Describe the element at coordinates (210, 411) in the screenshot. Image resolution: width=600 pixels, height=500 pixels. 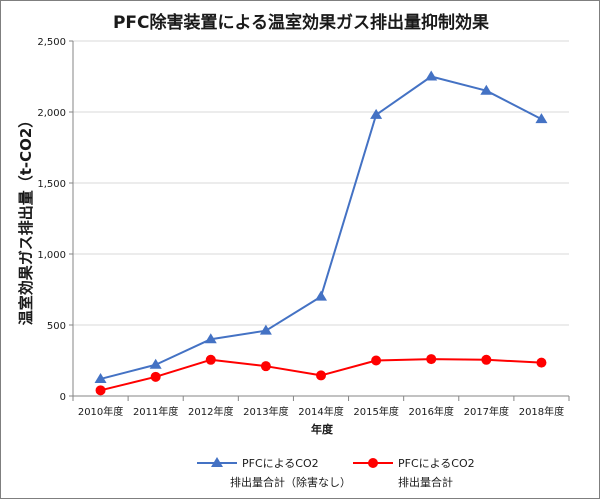
I see `x-tick-label: 2012年度` at that location.